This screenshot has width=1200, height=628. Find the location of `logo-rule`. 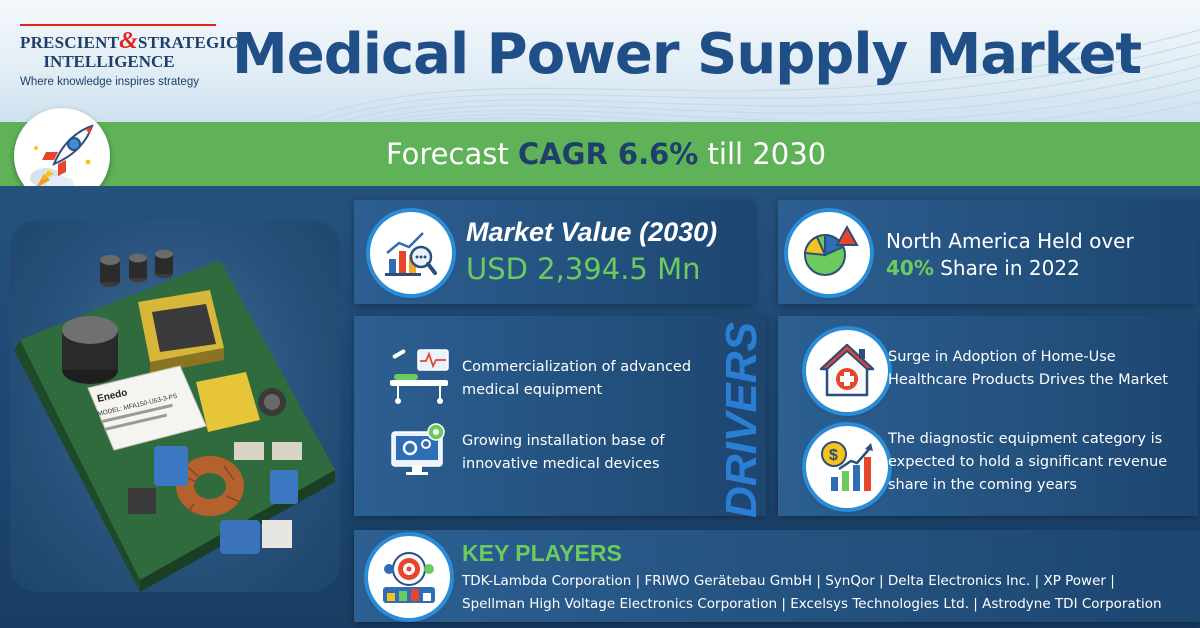

logo-rule is located at coordinates (118, 25).